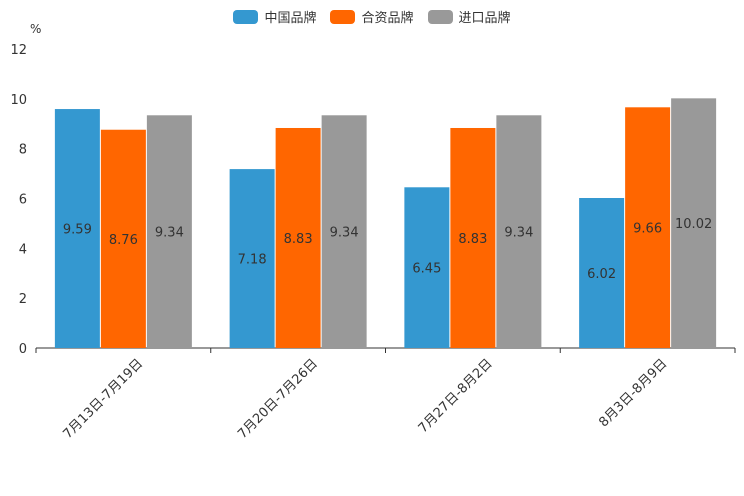  What do you see at coordinates (290, 18) in the screenshot?
I see `legend-label-china: 中国品牌` at bounding box center [290, 18].